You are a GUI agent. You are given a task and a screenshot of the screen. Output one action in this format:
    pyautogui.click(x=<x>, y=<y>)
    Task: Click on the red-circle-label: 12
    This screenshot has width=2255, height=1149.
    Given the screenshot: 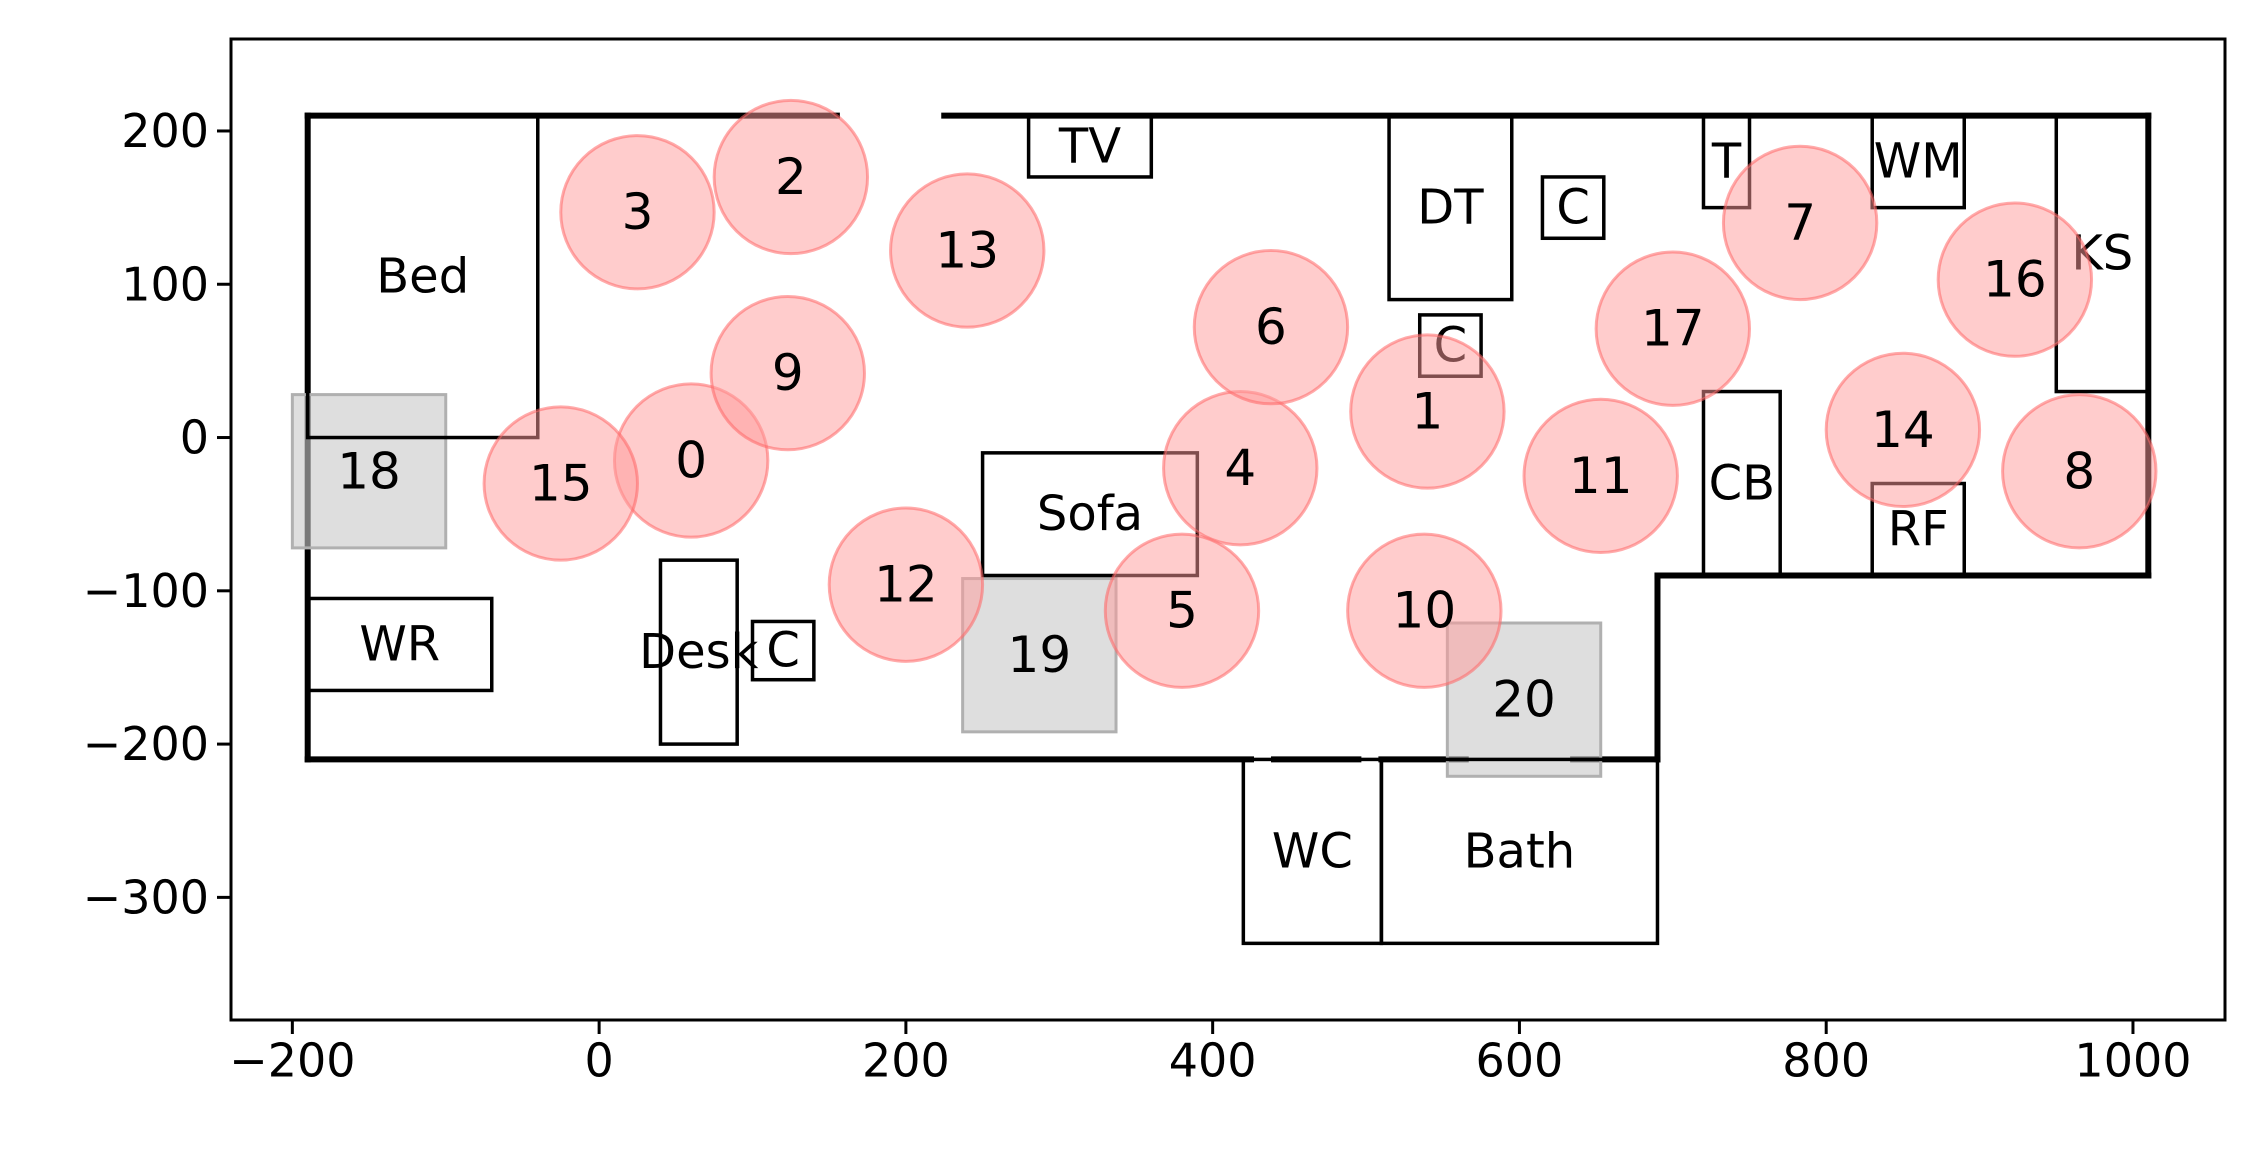 What is the action you would take?
    pyautogui.click(x=906, y=585)
    